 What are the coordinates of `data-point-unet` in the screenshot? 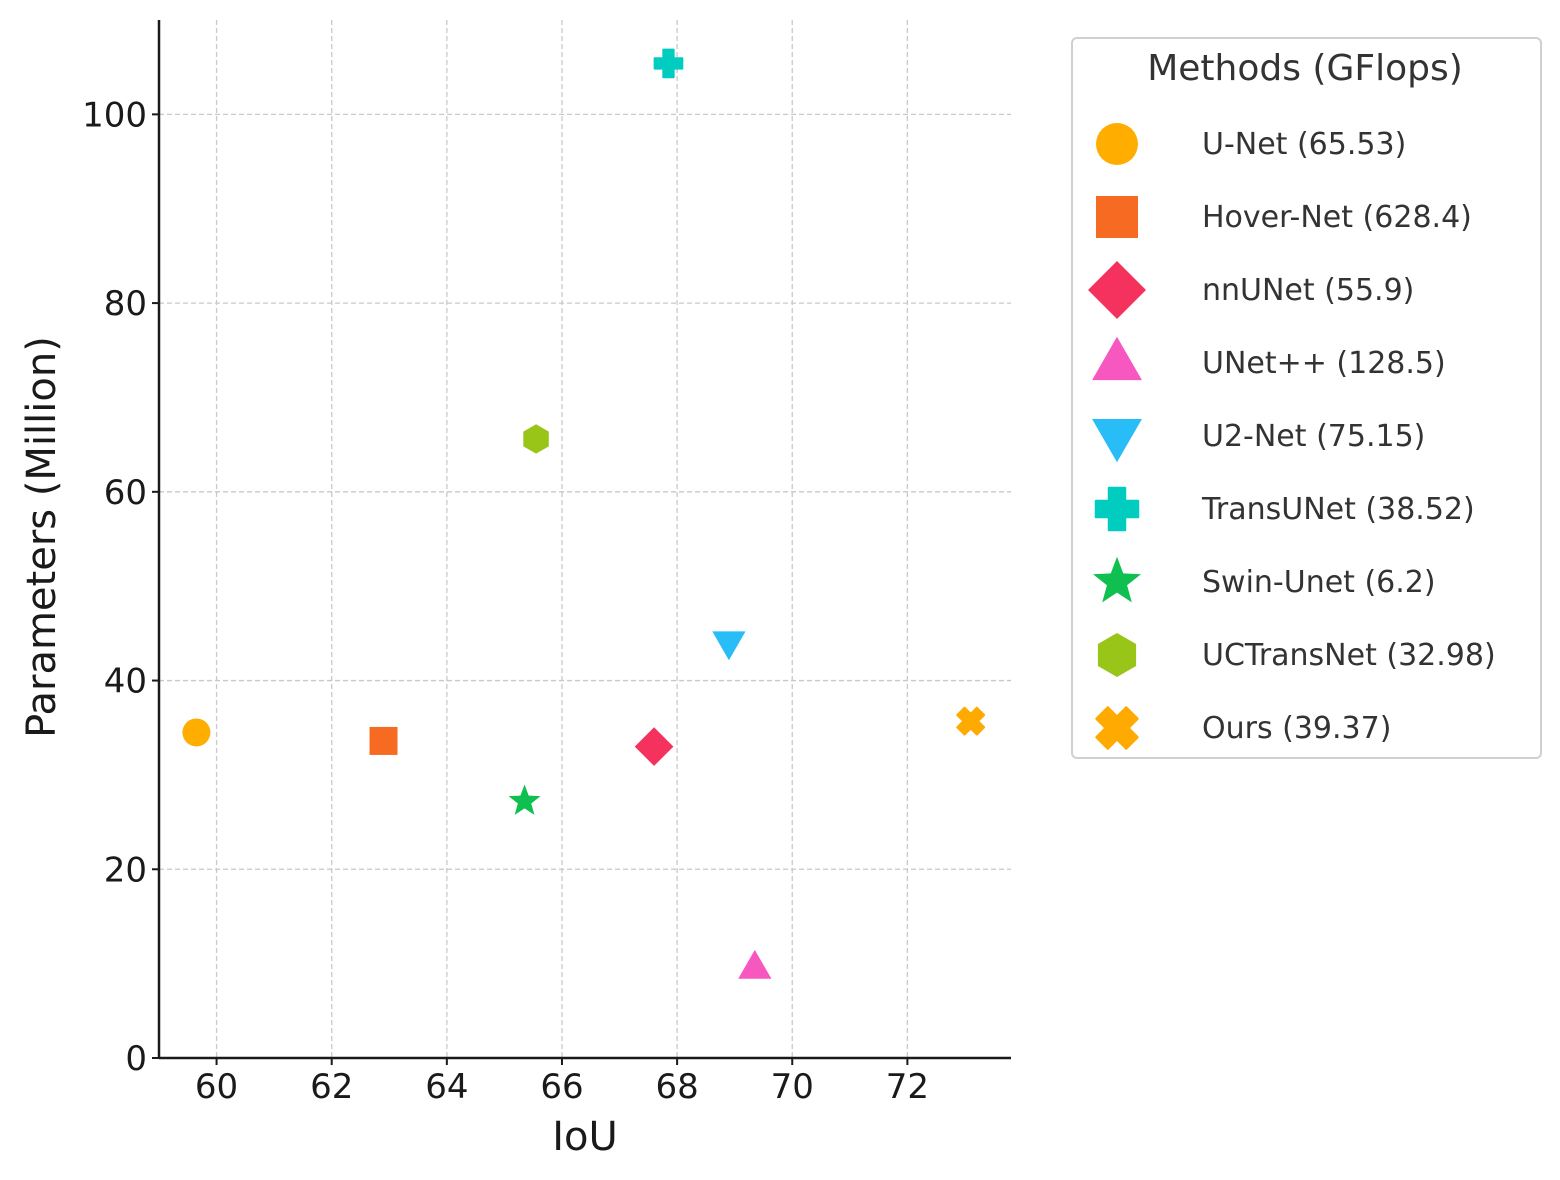 It's located at (755, 964).